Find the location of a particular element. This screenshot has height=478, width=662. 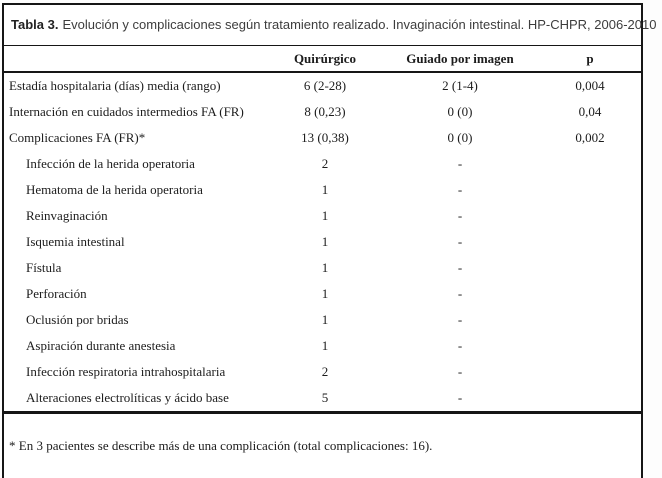

table-row: Hematoma de la herida operatoria 1 - is located at coordinates (322, 190).